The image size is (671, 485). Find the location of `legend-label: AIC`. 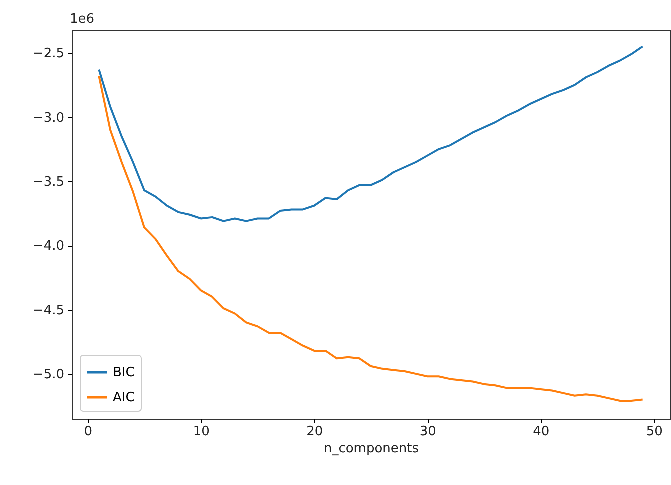

legend-label: AIC is located at coordinates (124, 398).